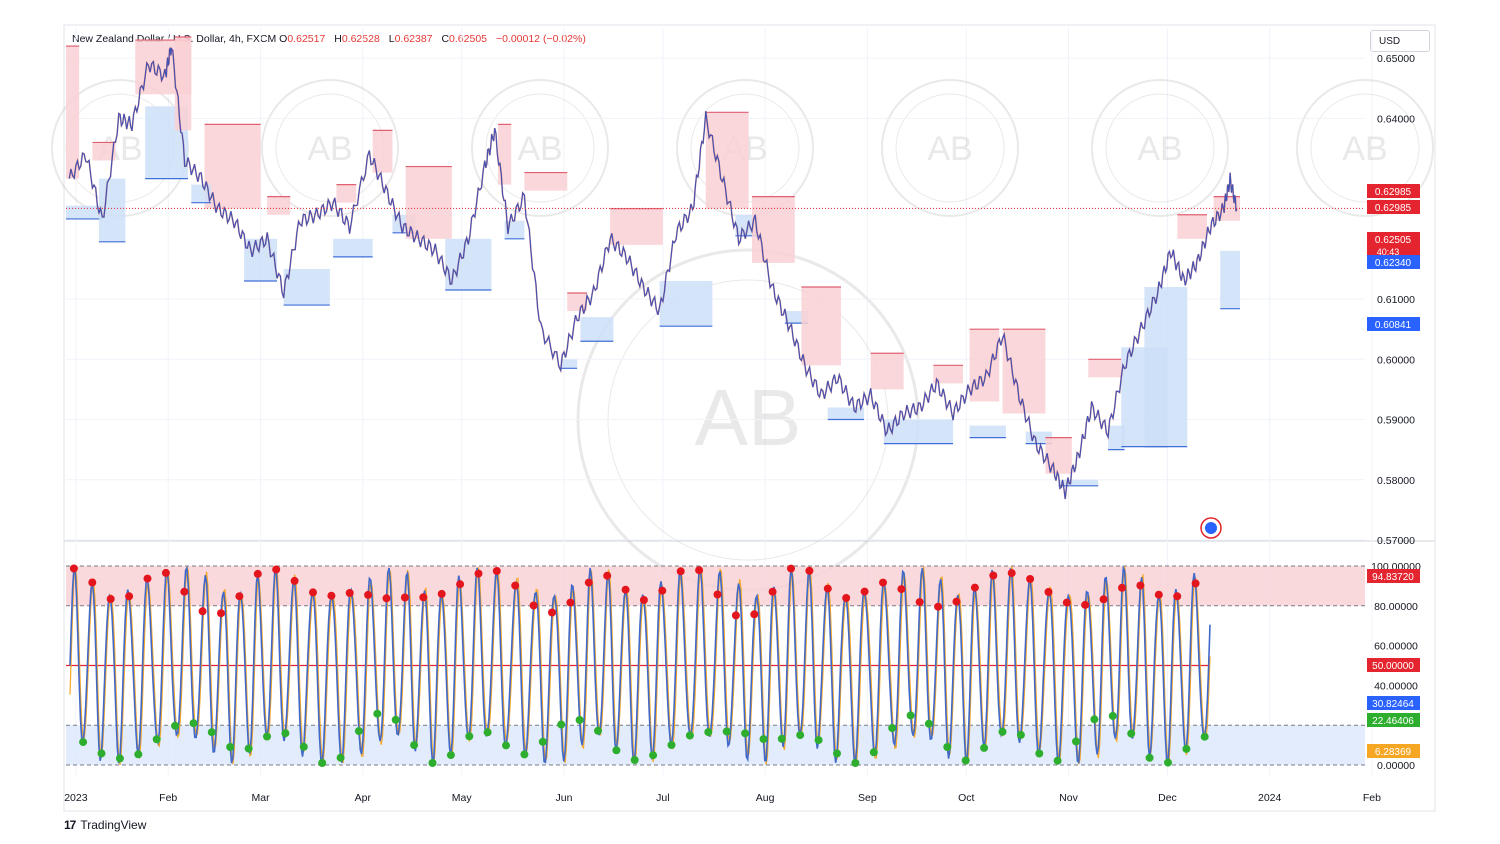  I want to click on low-value: 0.62387, so click(413, 39).